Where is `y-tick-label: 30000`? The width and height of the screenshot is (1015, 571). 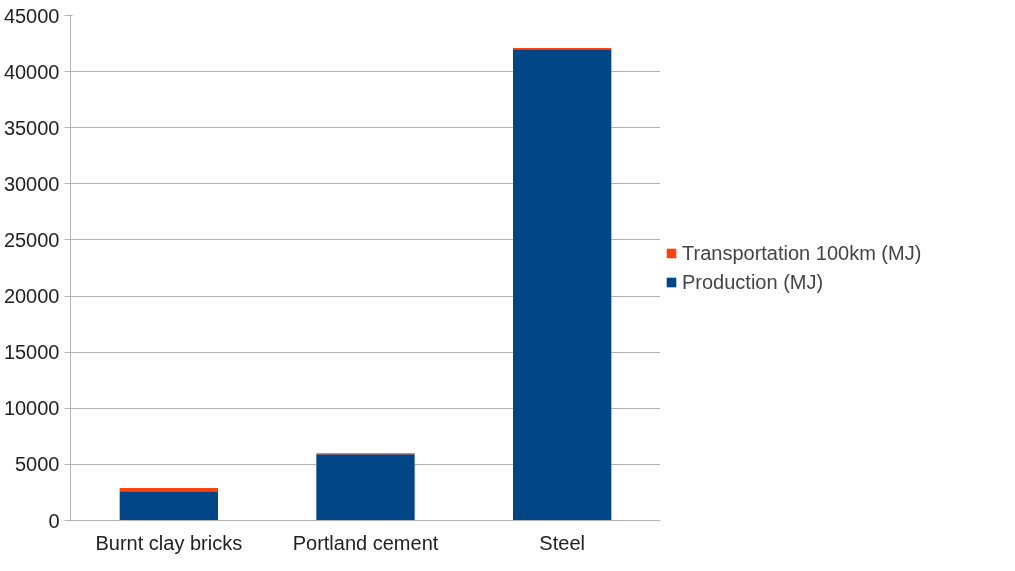 y-tick-label: 30000 is located at coordinates (31, 183).